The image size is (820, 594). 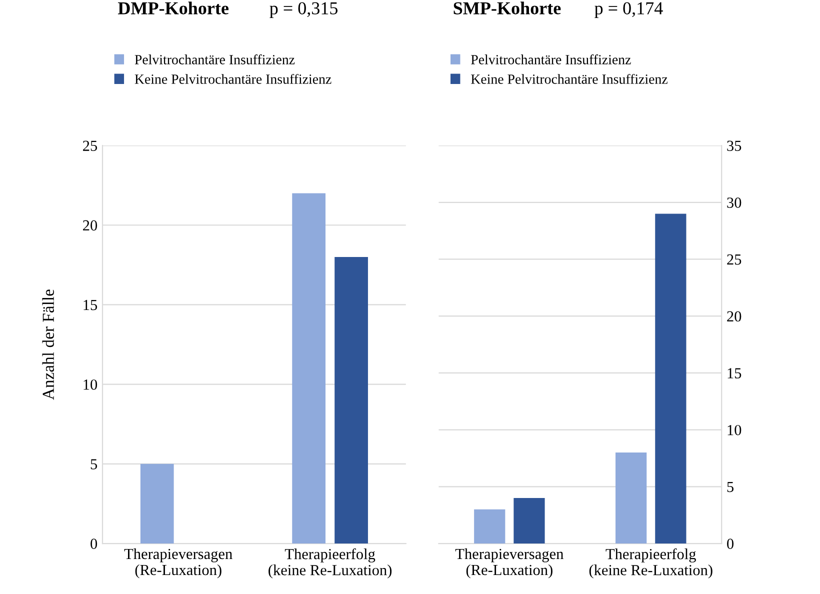 What do you see at coordinates (507, 8) in the screenshot?
I see `chart-title: SMP-Kohorte` at bounding box center [507, 8].